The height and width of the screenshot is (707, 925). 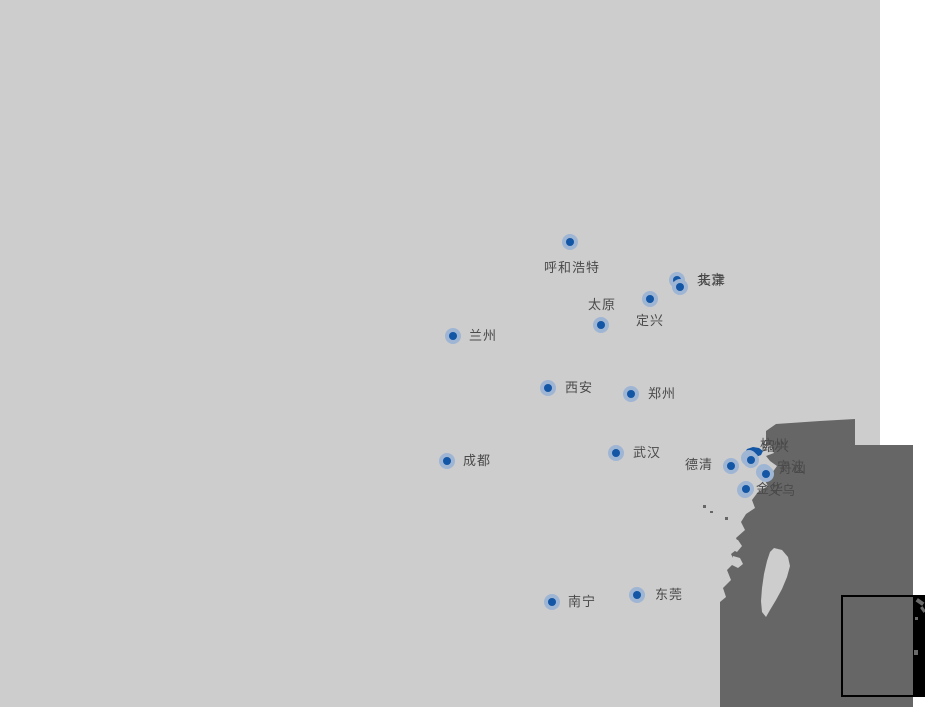 I want to click on city-label-南宁: 南宁, so click(x=582, y=602).